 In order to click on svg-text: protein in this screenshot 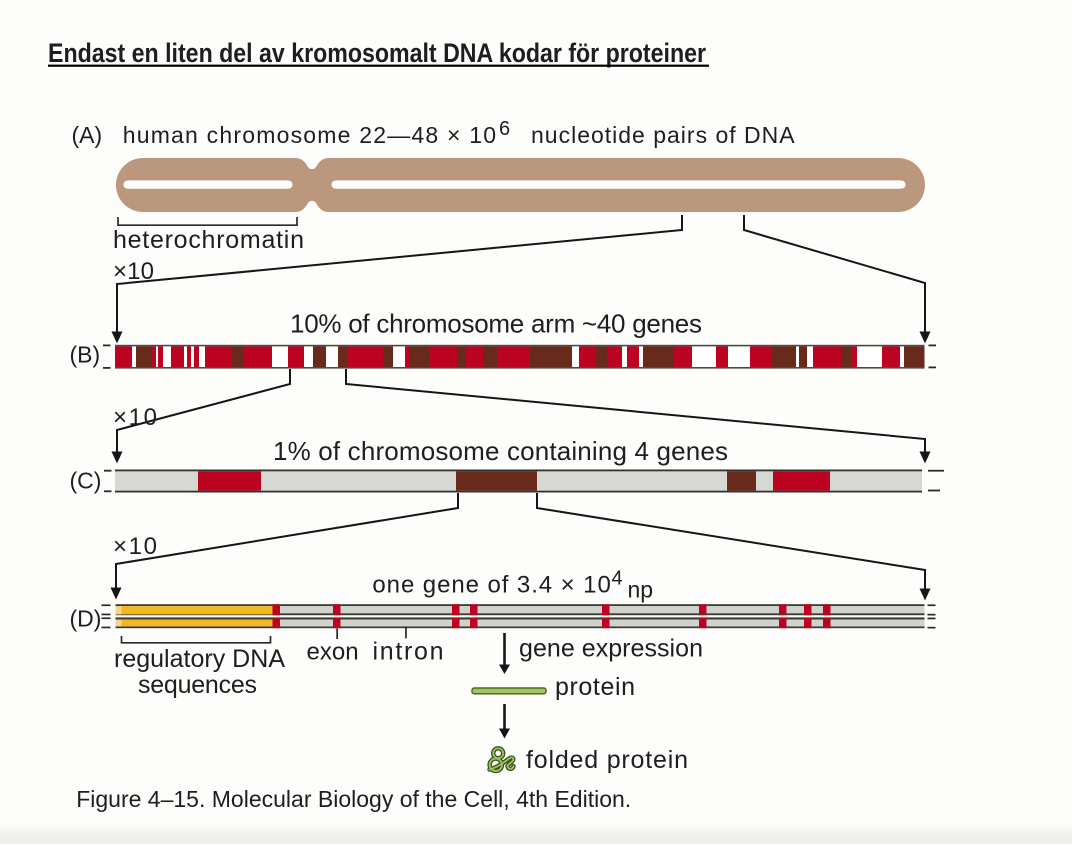, I will do `click(595, 687)`.